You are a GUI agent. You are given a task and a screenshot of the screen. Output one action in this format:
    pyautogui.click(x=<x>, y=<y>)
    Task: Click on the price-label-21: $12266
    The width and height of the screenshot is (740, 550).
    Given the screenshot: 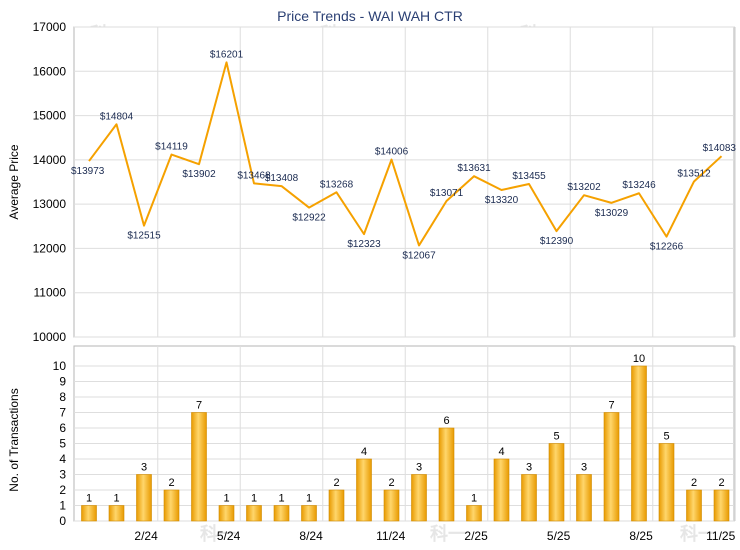 What is the action you would take?
    pyautogui.click(x=667, y=247)
    